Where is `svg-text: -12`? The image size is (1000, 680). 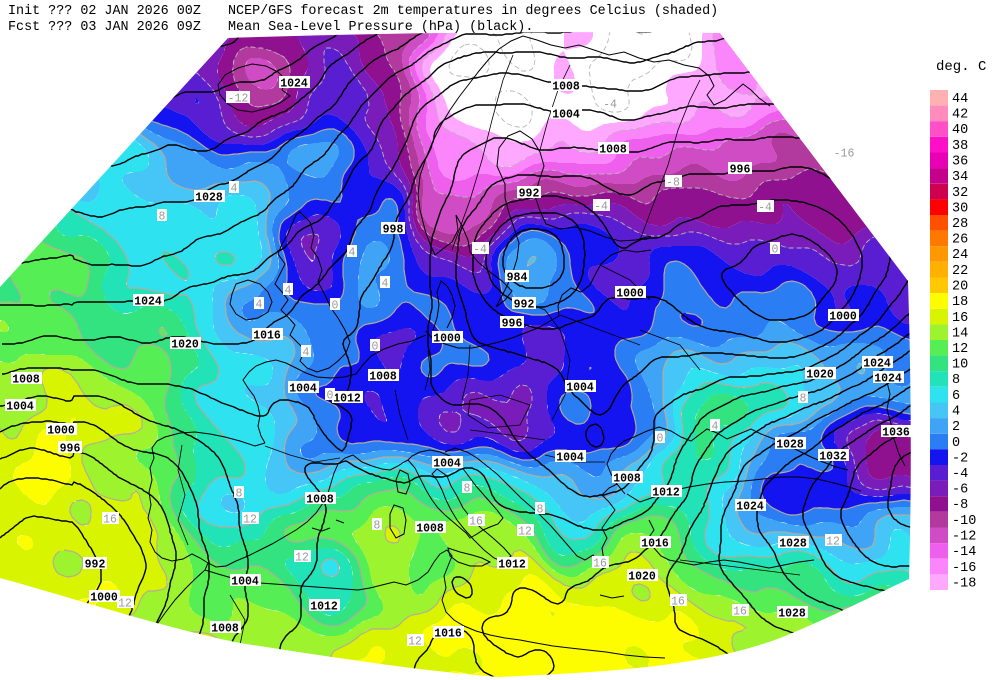 svg-text: -12 is located at coordinates (964, 537).